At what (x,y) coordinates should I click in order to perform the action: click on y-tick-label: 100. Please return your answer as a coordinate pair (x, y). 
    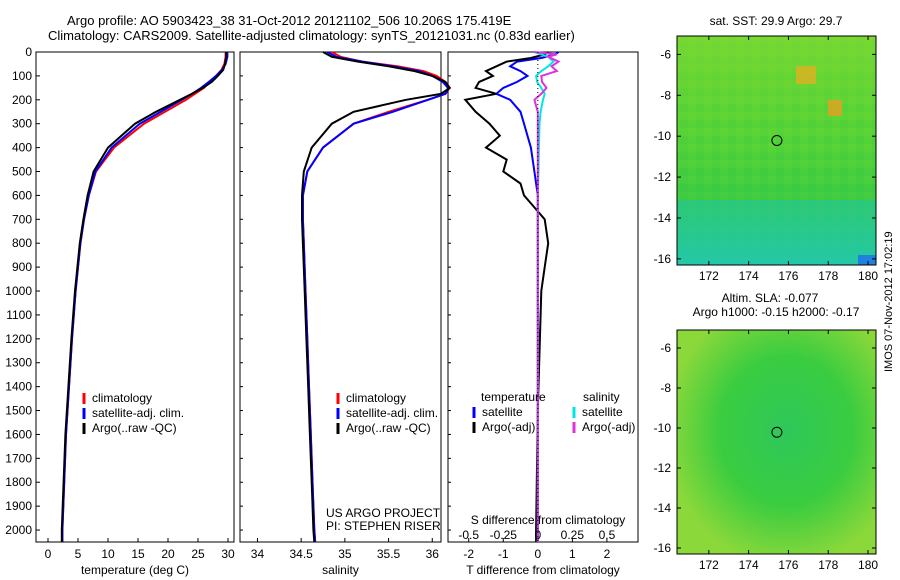
    Looking at the image, I should click on (22, 76).